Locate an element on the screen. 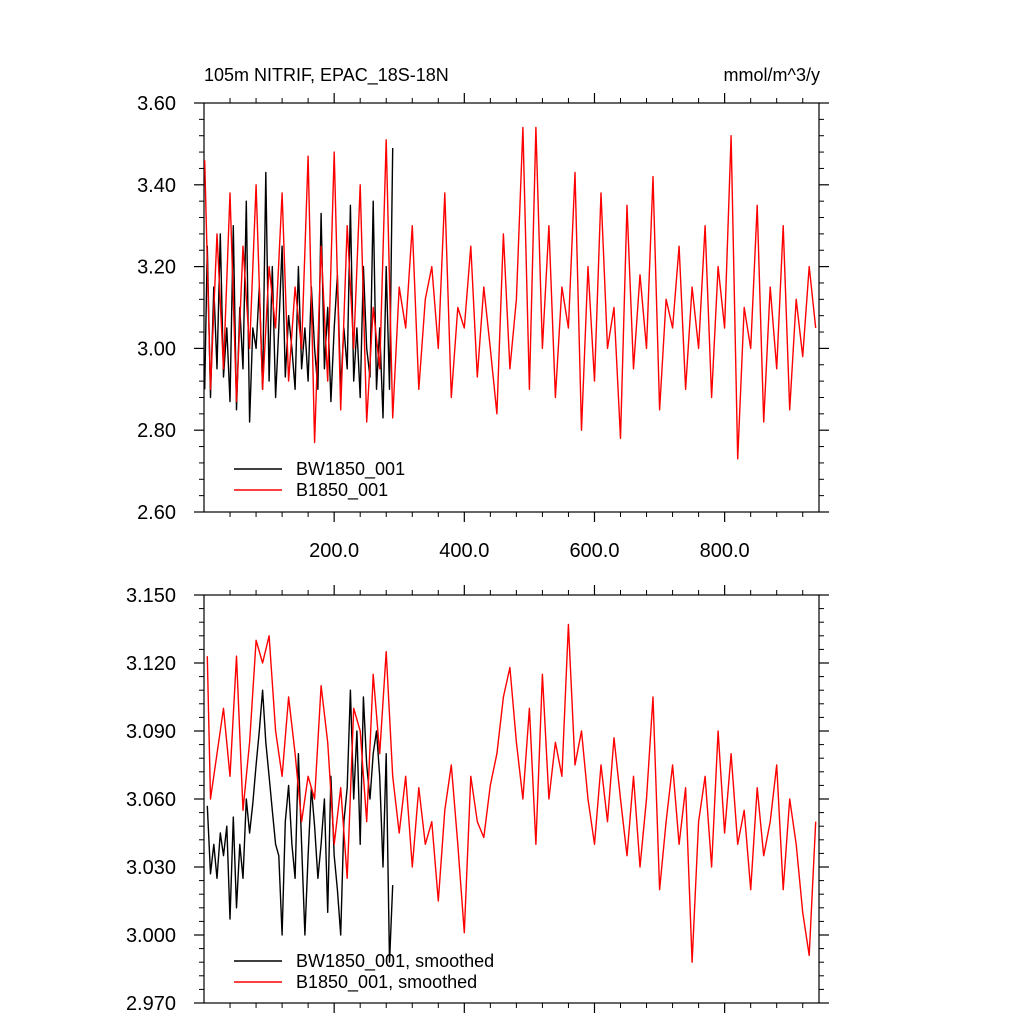  chart-title: 105m NITRIF, EPAC_18S-18N is located at coordinates (326, 75).